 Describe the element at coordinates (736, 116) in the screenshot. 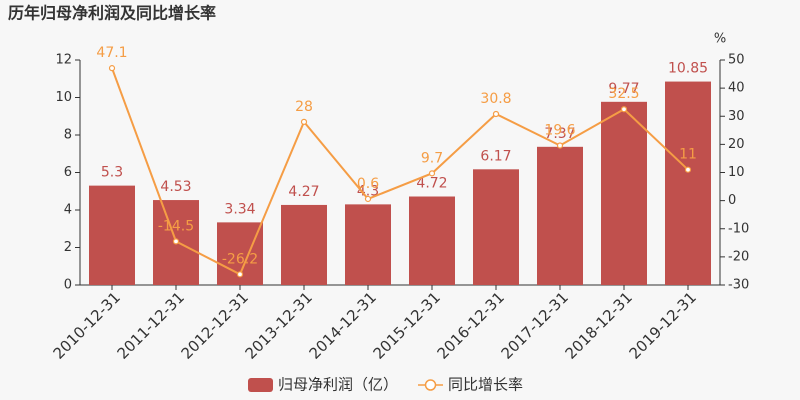

I see `y2-tick-label: 30` at that location.